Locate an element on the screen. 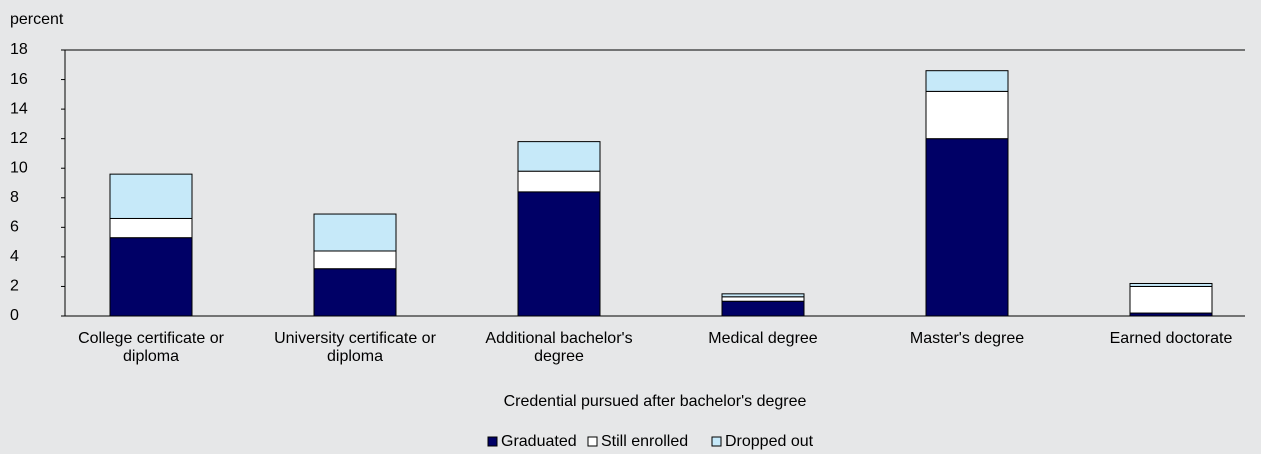 The width and height of the screenshot is (1261, 454). x-tick-label: University certificate or diploma is located at coordinates (355, 347).